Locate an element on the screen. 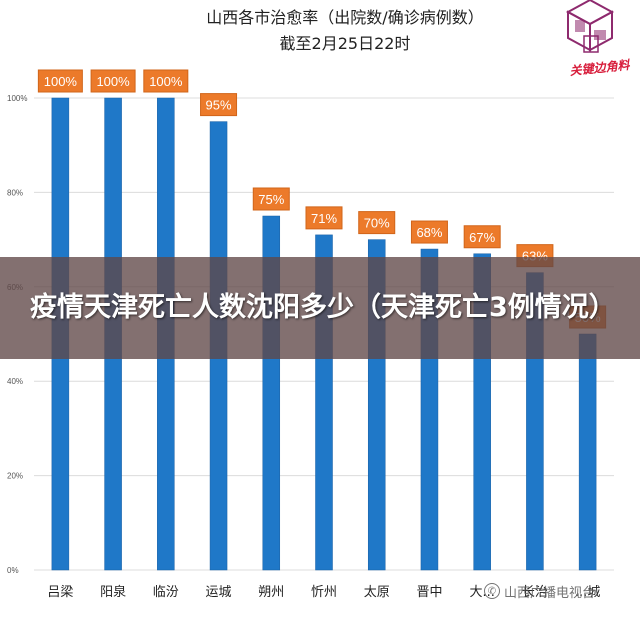 The image size is (640, 619). x-axis: 吕梁 阳泉 临汾 运城 朔州 忻州 太原 晋中 大... 长治 ...城 is located at coordinates (323, 592).